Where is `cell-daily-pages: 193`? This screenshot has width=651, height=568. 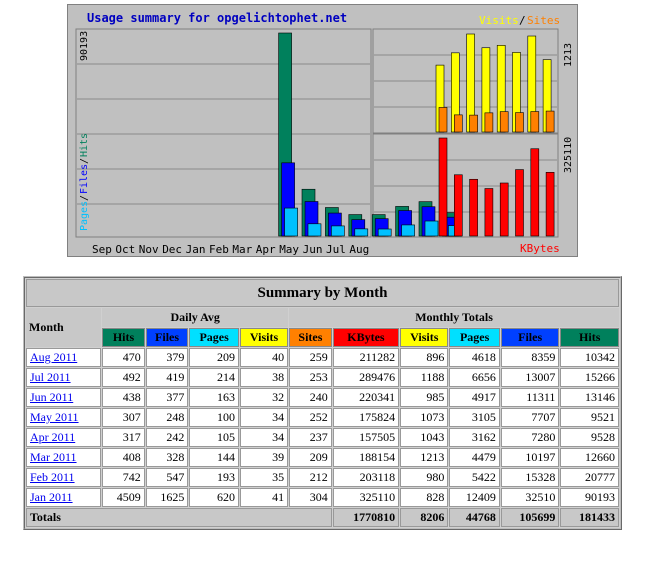 cell-daily-pages: 193 is located at coordinates (214, 477).